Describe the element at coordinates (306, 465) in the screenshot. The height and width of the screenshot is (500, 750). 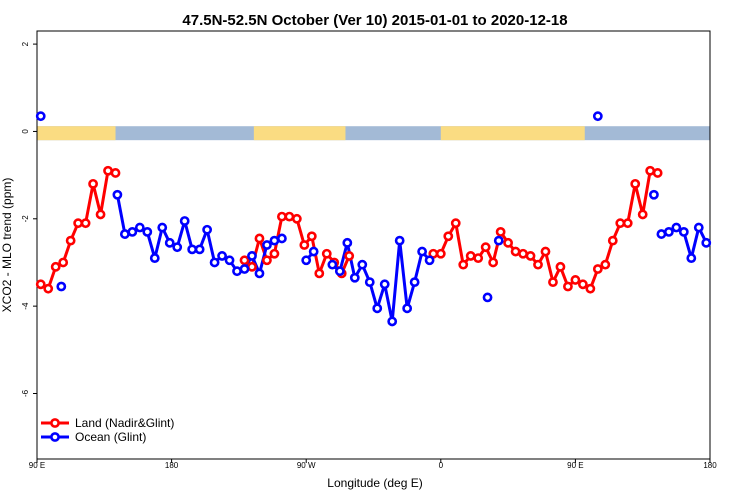
I see `x-tick-label-2: 90 W` at that location.